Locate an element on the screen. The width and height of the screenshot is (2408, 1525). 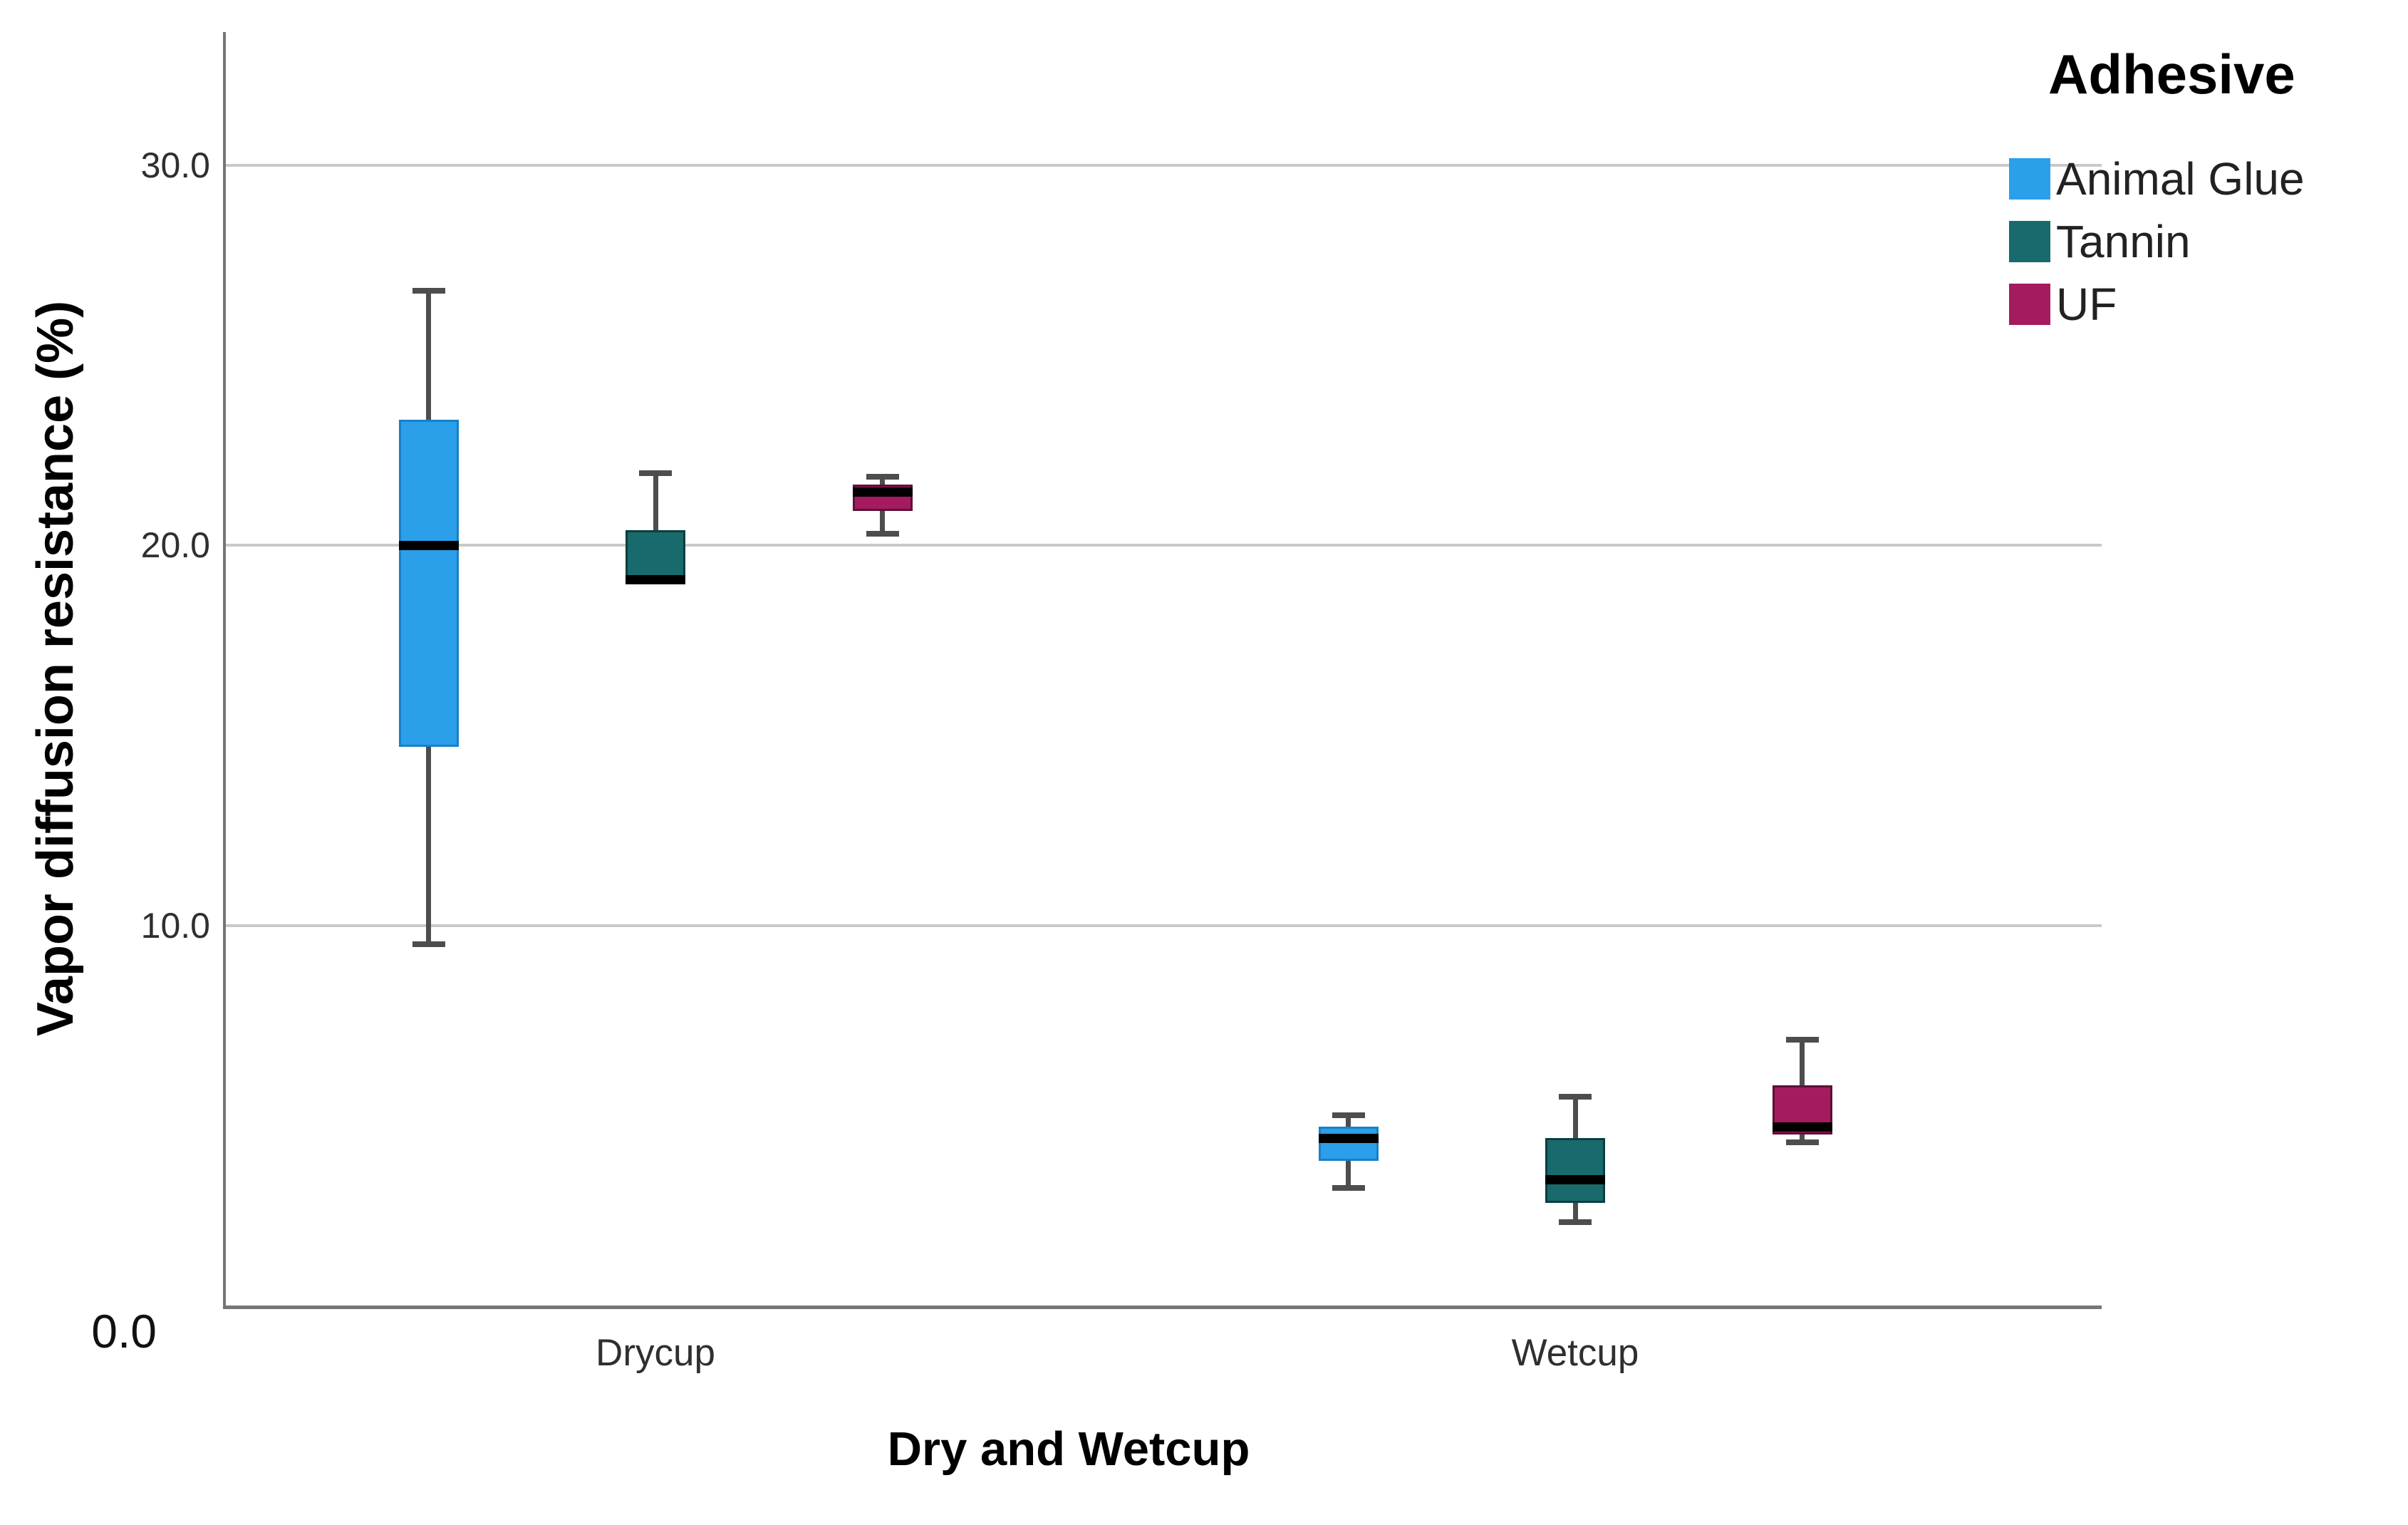
x-axis-line is located at coordinates (1162, 1307).